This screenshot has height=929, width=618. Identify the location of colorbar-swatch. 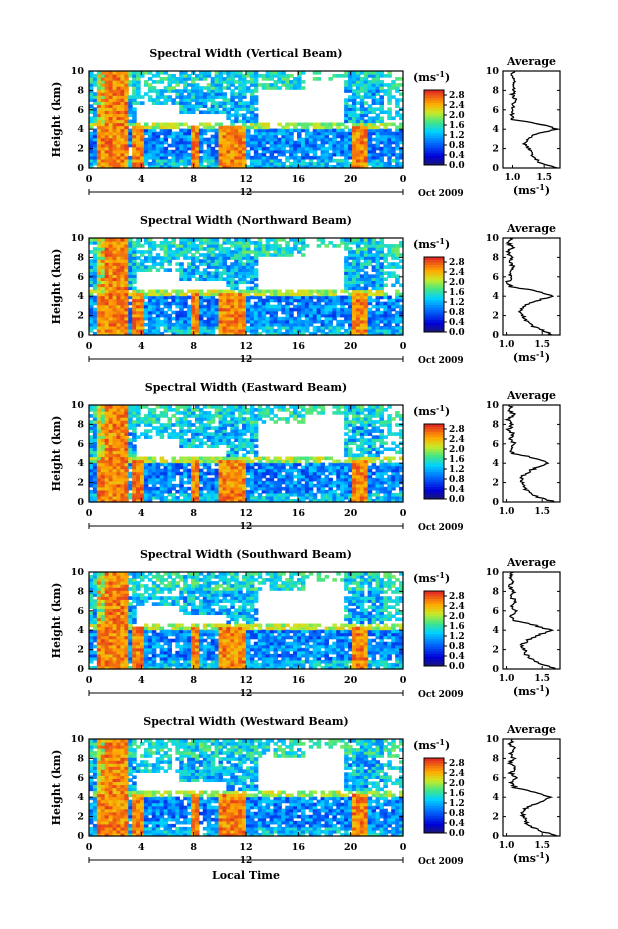
(434, 159).